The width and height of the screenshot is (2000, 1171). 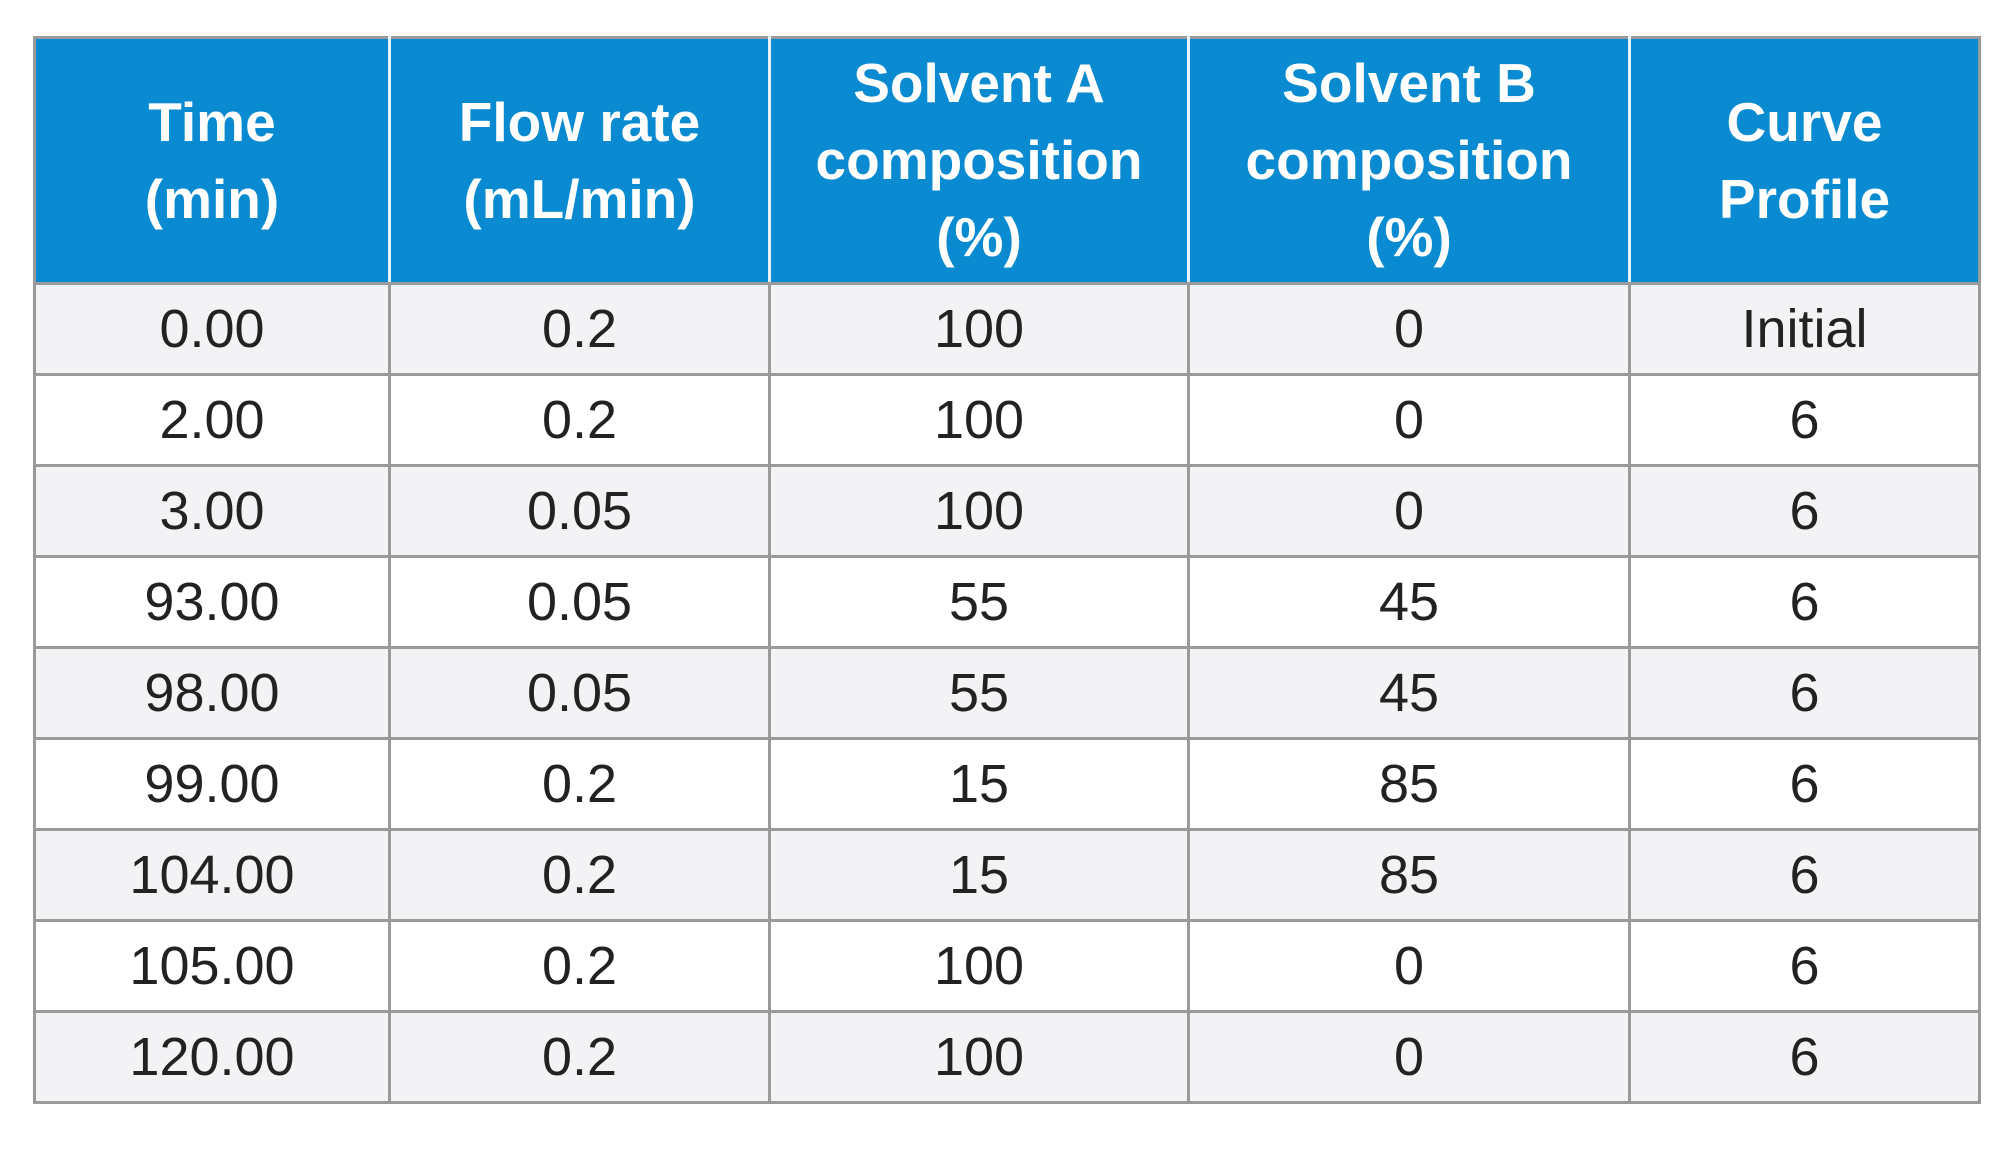 What do you see at coordinates (212, 198) in the screenshot?
I see `header-line: (min)` at bounding box center [212, 198].